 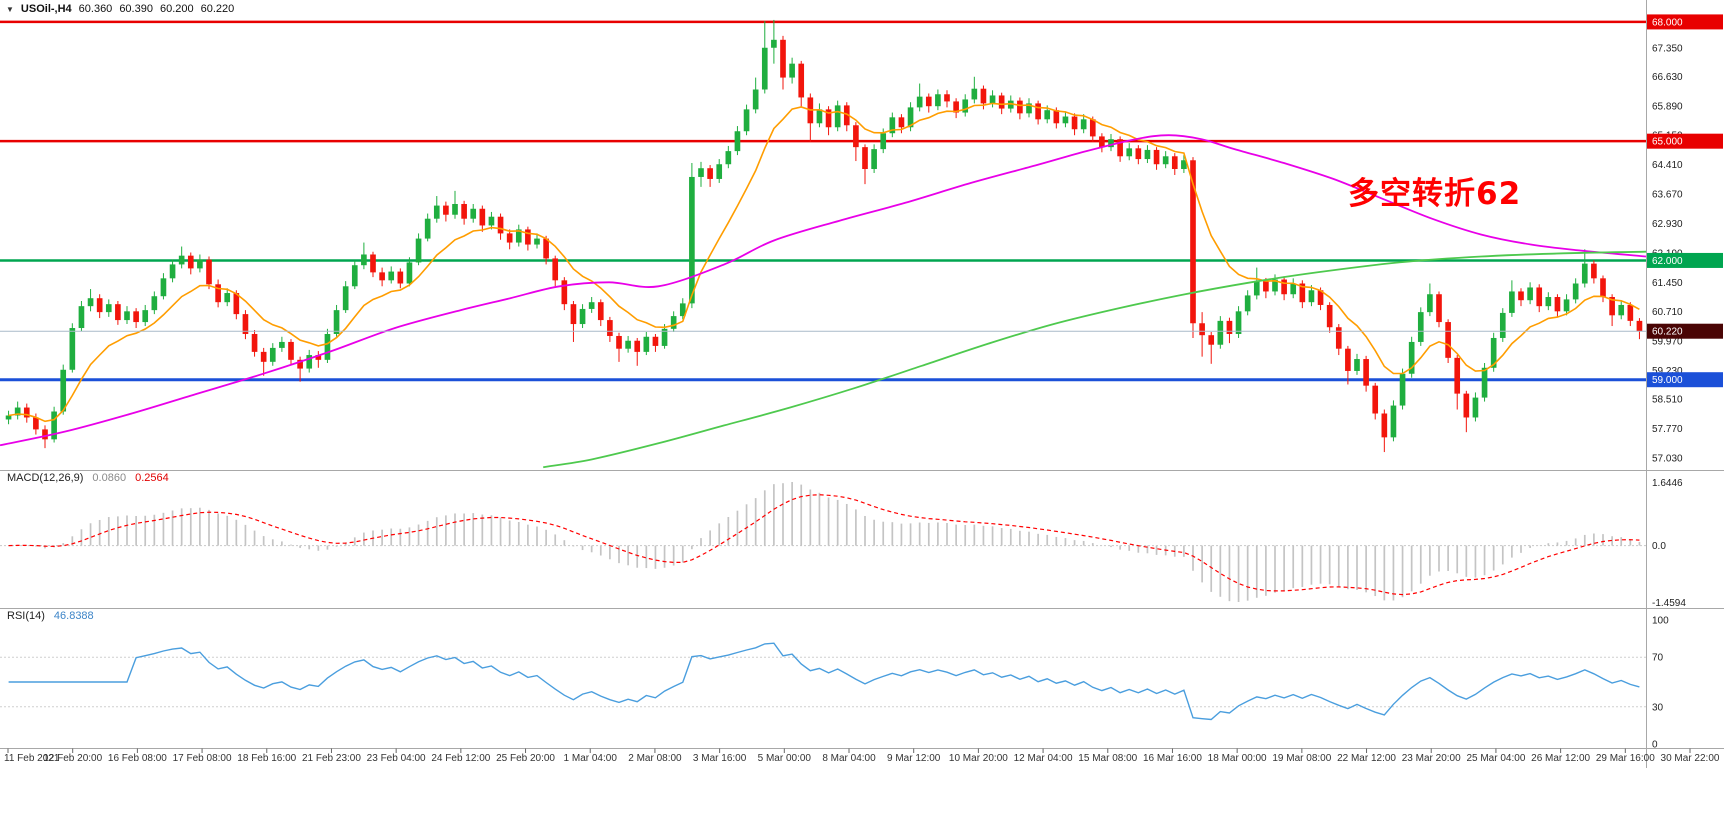 What do you see at coordinates (202, 758) in the screenshot?
I see `svg-text: 17 Feb 08:00` at bounding box center [202, 758].